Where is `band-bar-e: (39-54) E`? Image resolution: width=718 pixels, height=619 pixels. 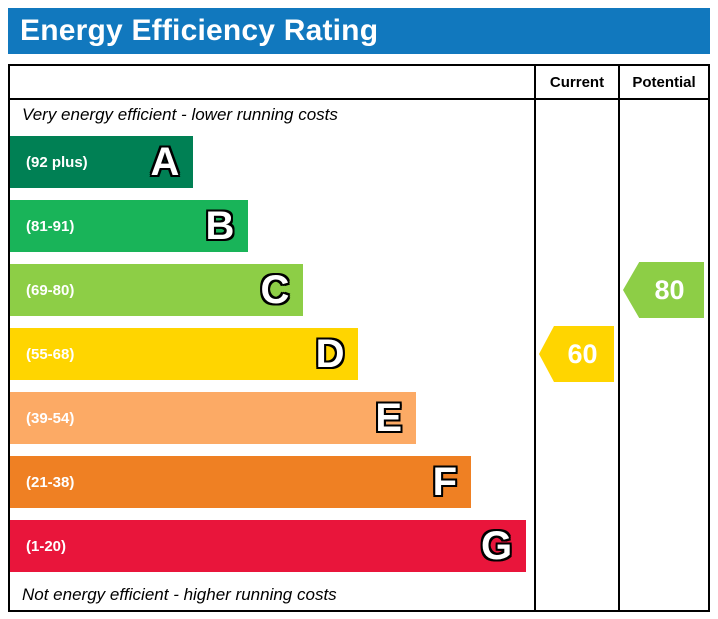 band-bar-e: (39-54) E is located at coordinates (213, 418).